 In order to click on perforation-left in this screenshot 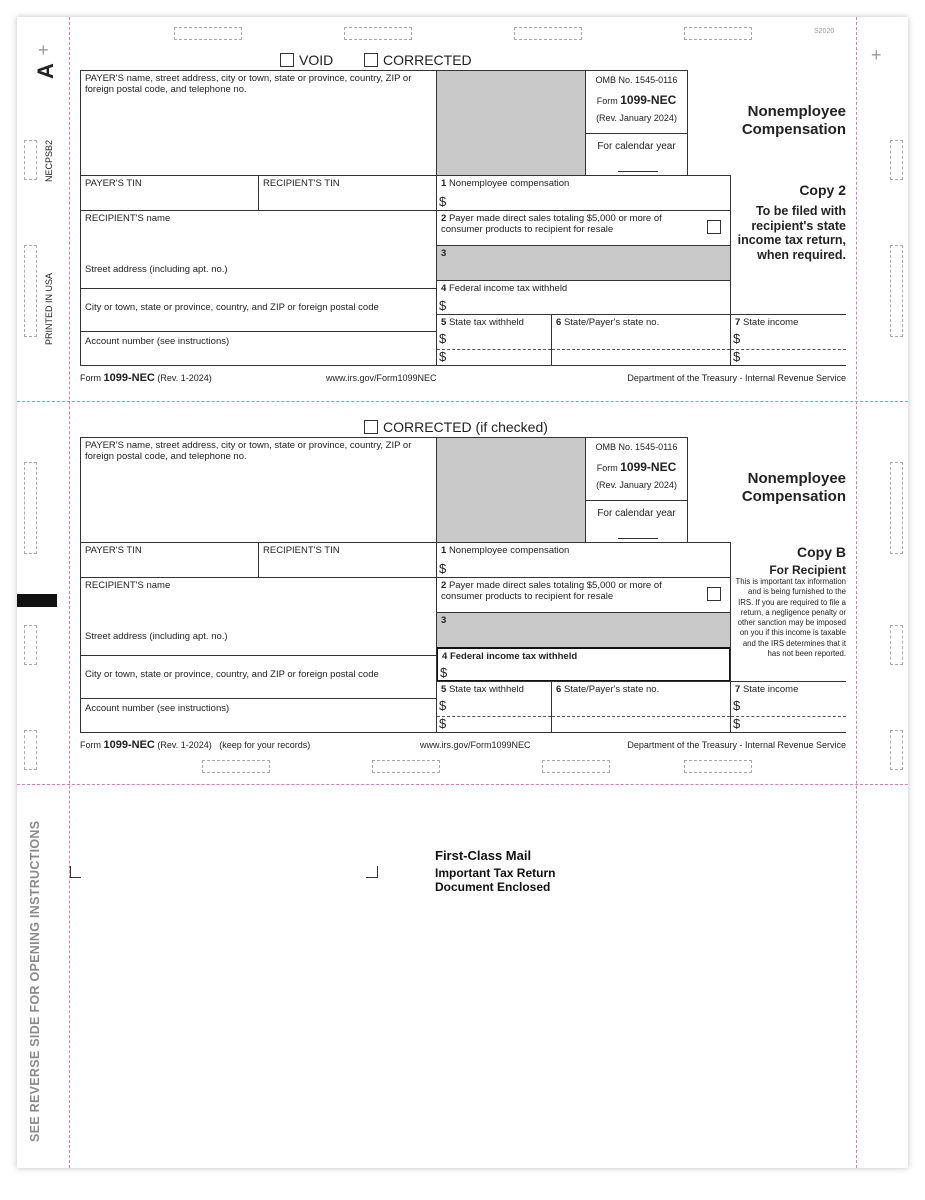, I will do `click(69, 592)`.